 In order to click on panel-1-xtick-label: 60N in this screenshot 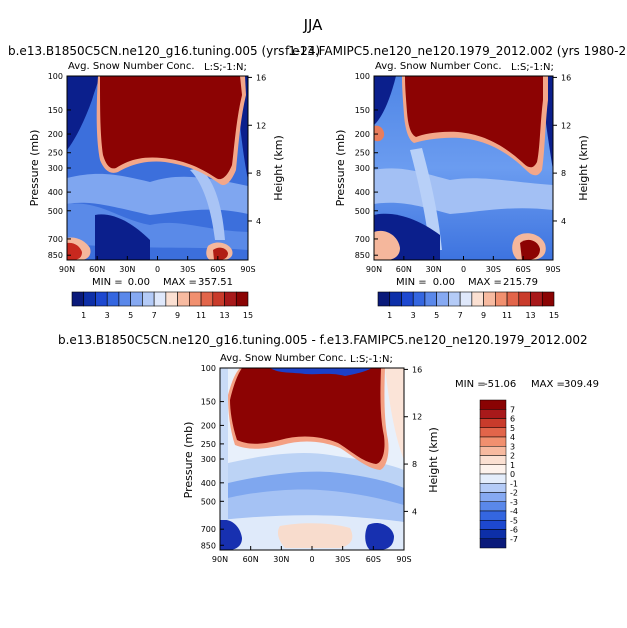, I will do `click(97, 269)`.